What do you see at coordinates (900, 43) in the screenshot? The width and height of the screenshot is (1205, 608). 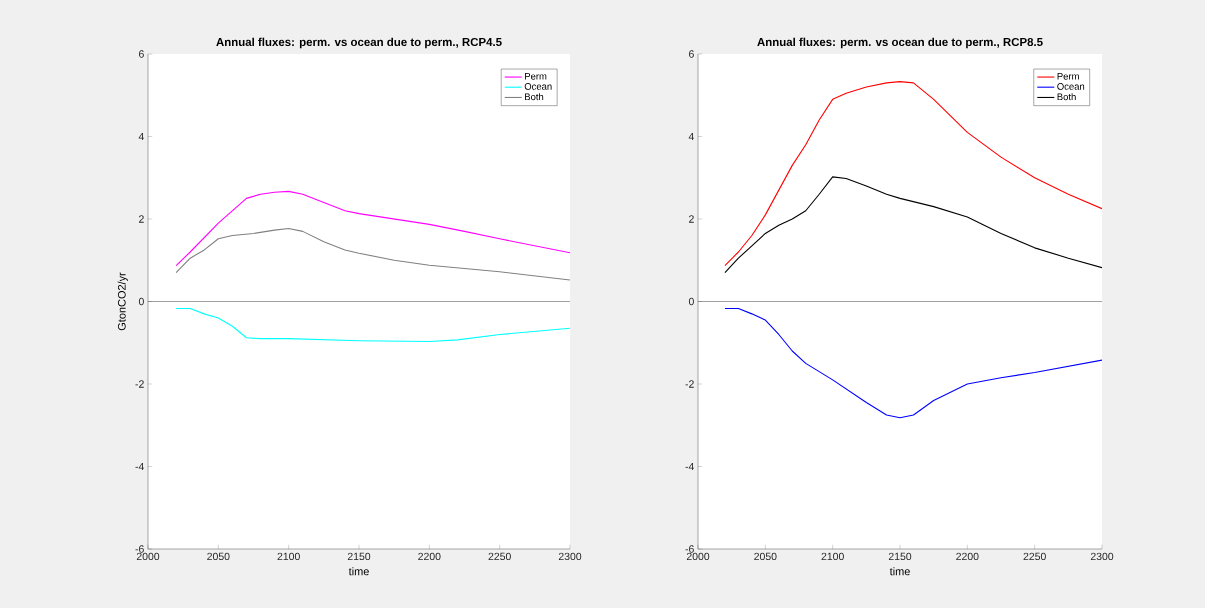 I see `chart-title: Annual fluxes: perm. vs ocean due to perm., RCP8.5` at bounding box center [900, 43].